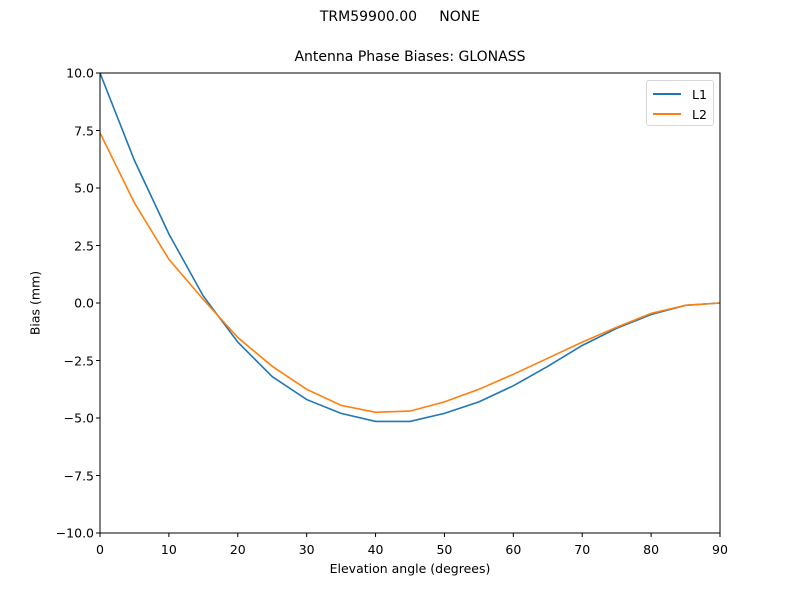 Image resolution: width=800 pixels, height=600 pixels. I want to click on x-tick-label: 60, so click(513, 549).